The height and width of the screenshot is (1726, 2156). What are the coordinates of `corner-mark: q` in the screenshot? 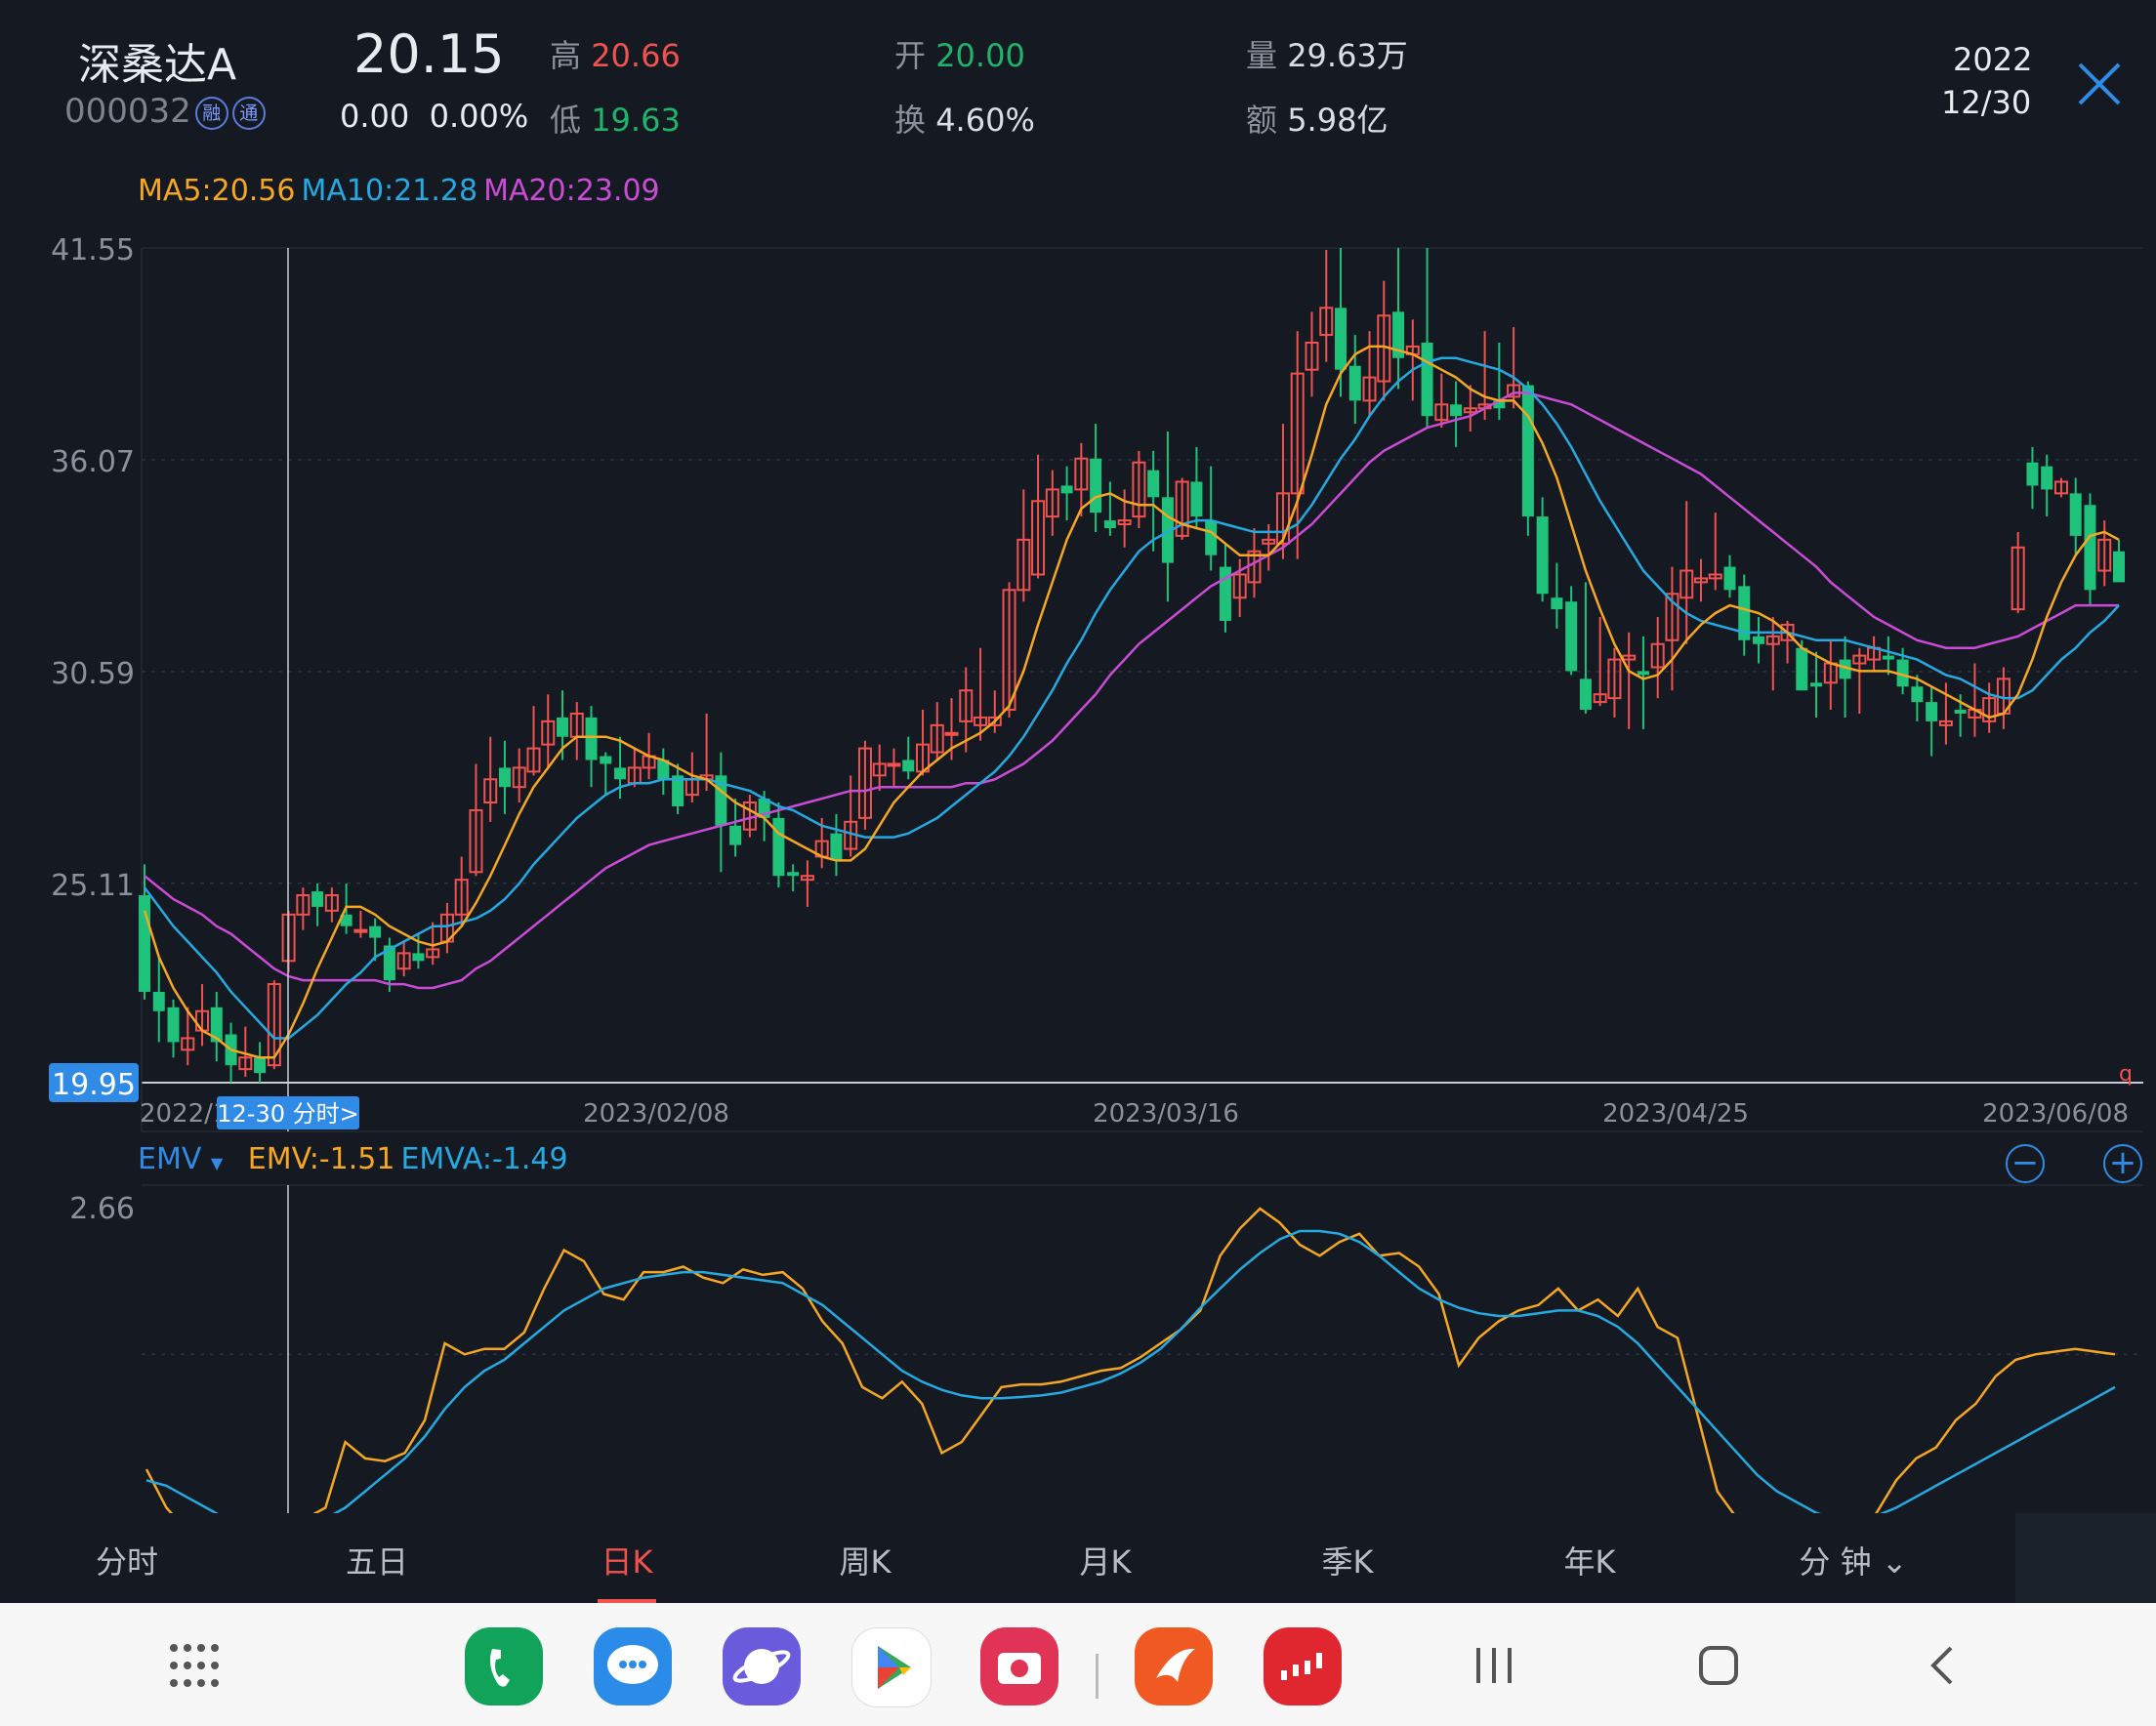 It's located at (2126, 1074).